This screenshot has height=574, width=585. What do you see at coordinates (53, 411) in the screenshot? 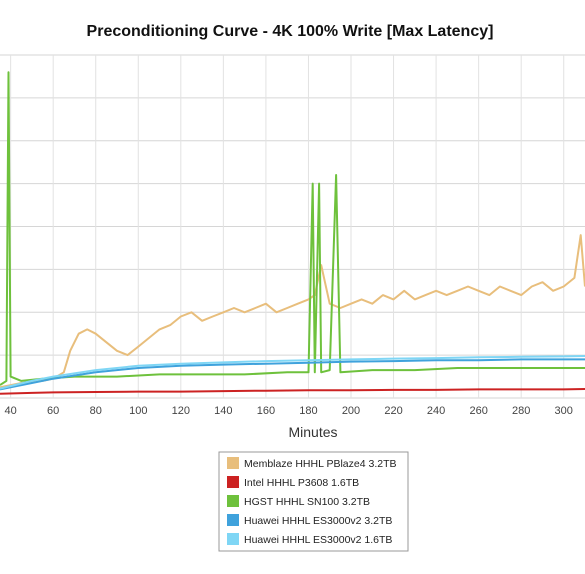
I see `x-tick-label: 60` at bounding box center [53, 411].